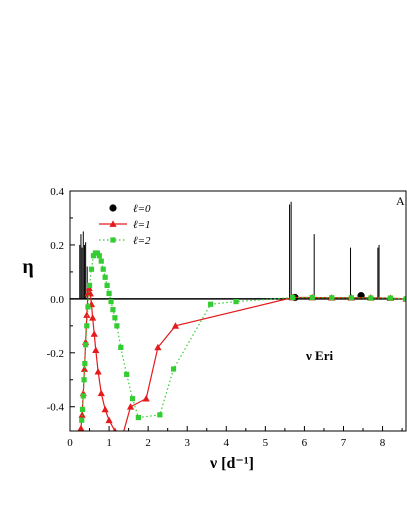 This screenshot has width=407, height=527. Describe the element at coordinates (55, 354) in the screenshot. I see `y-tick-label: -0.2` at that location.